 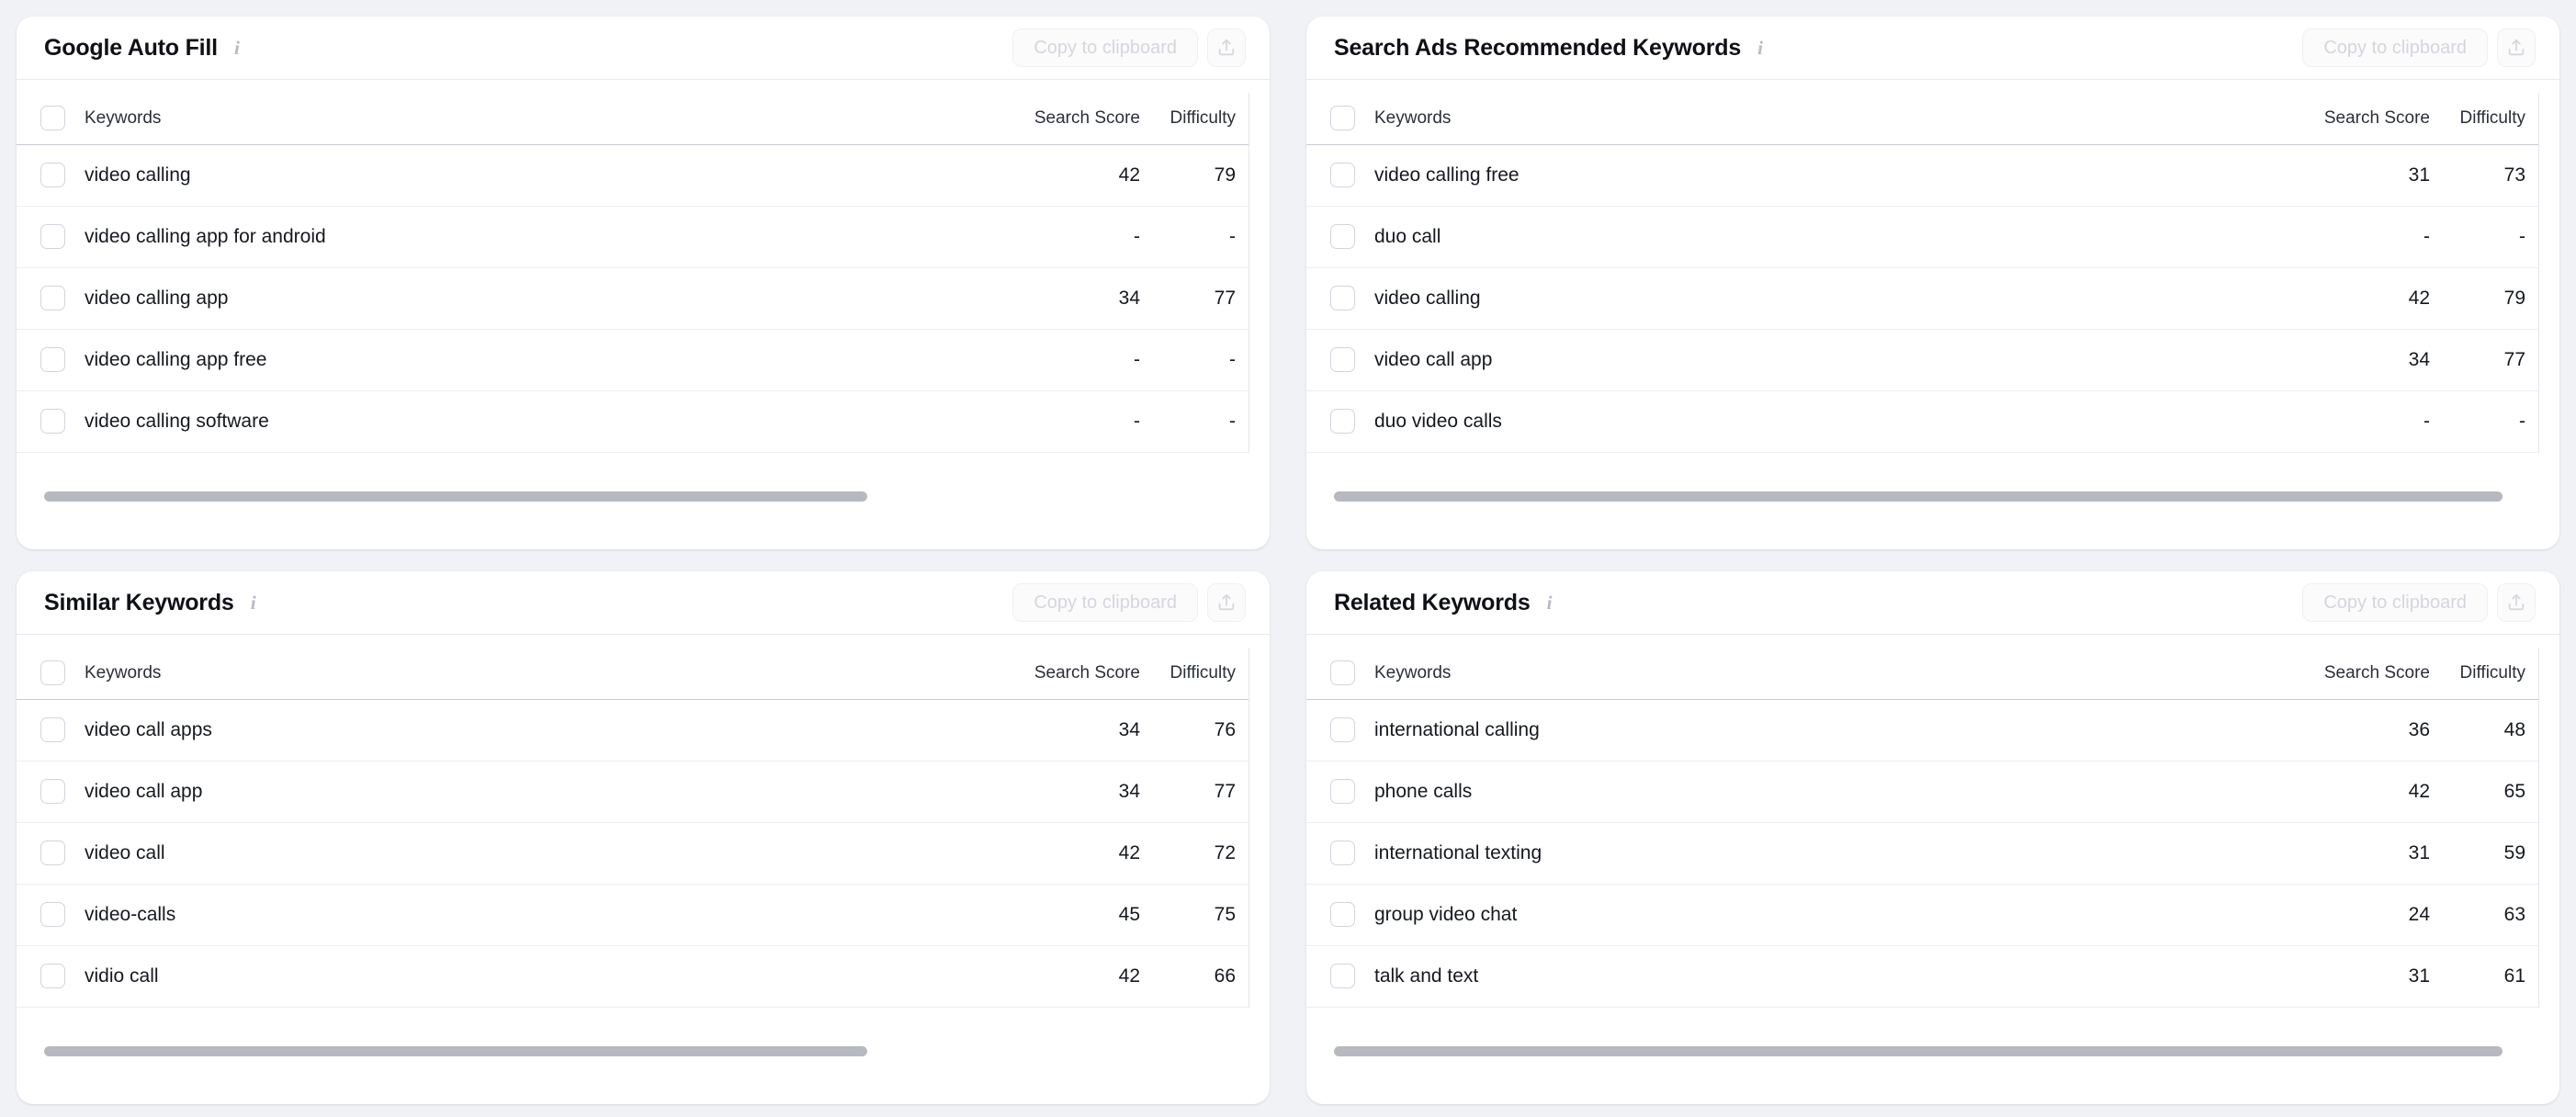 I want to click on table-row: talk and text 31 61, so click(x=1922, y=976).